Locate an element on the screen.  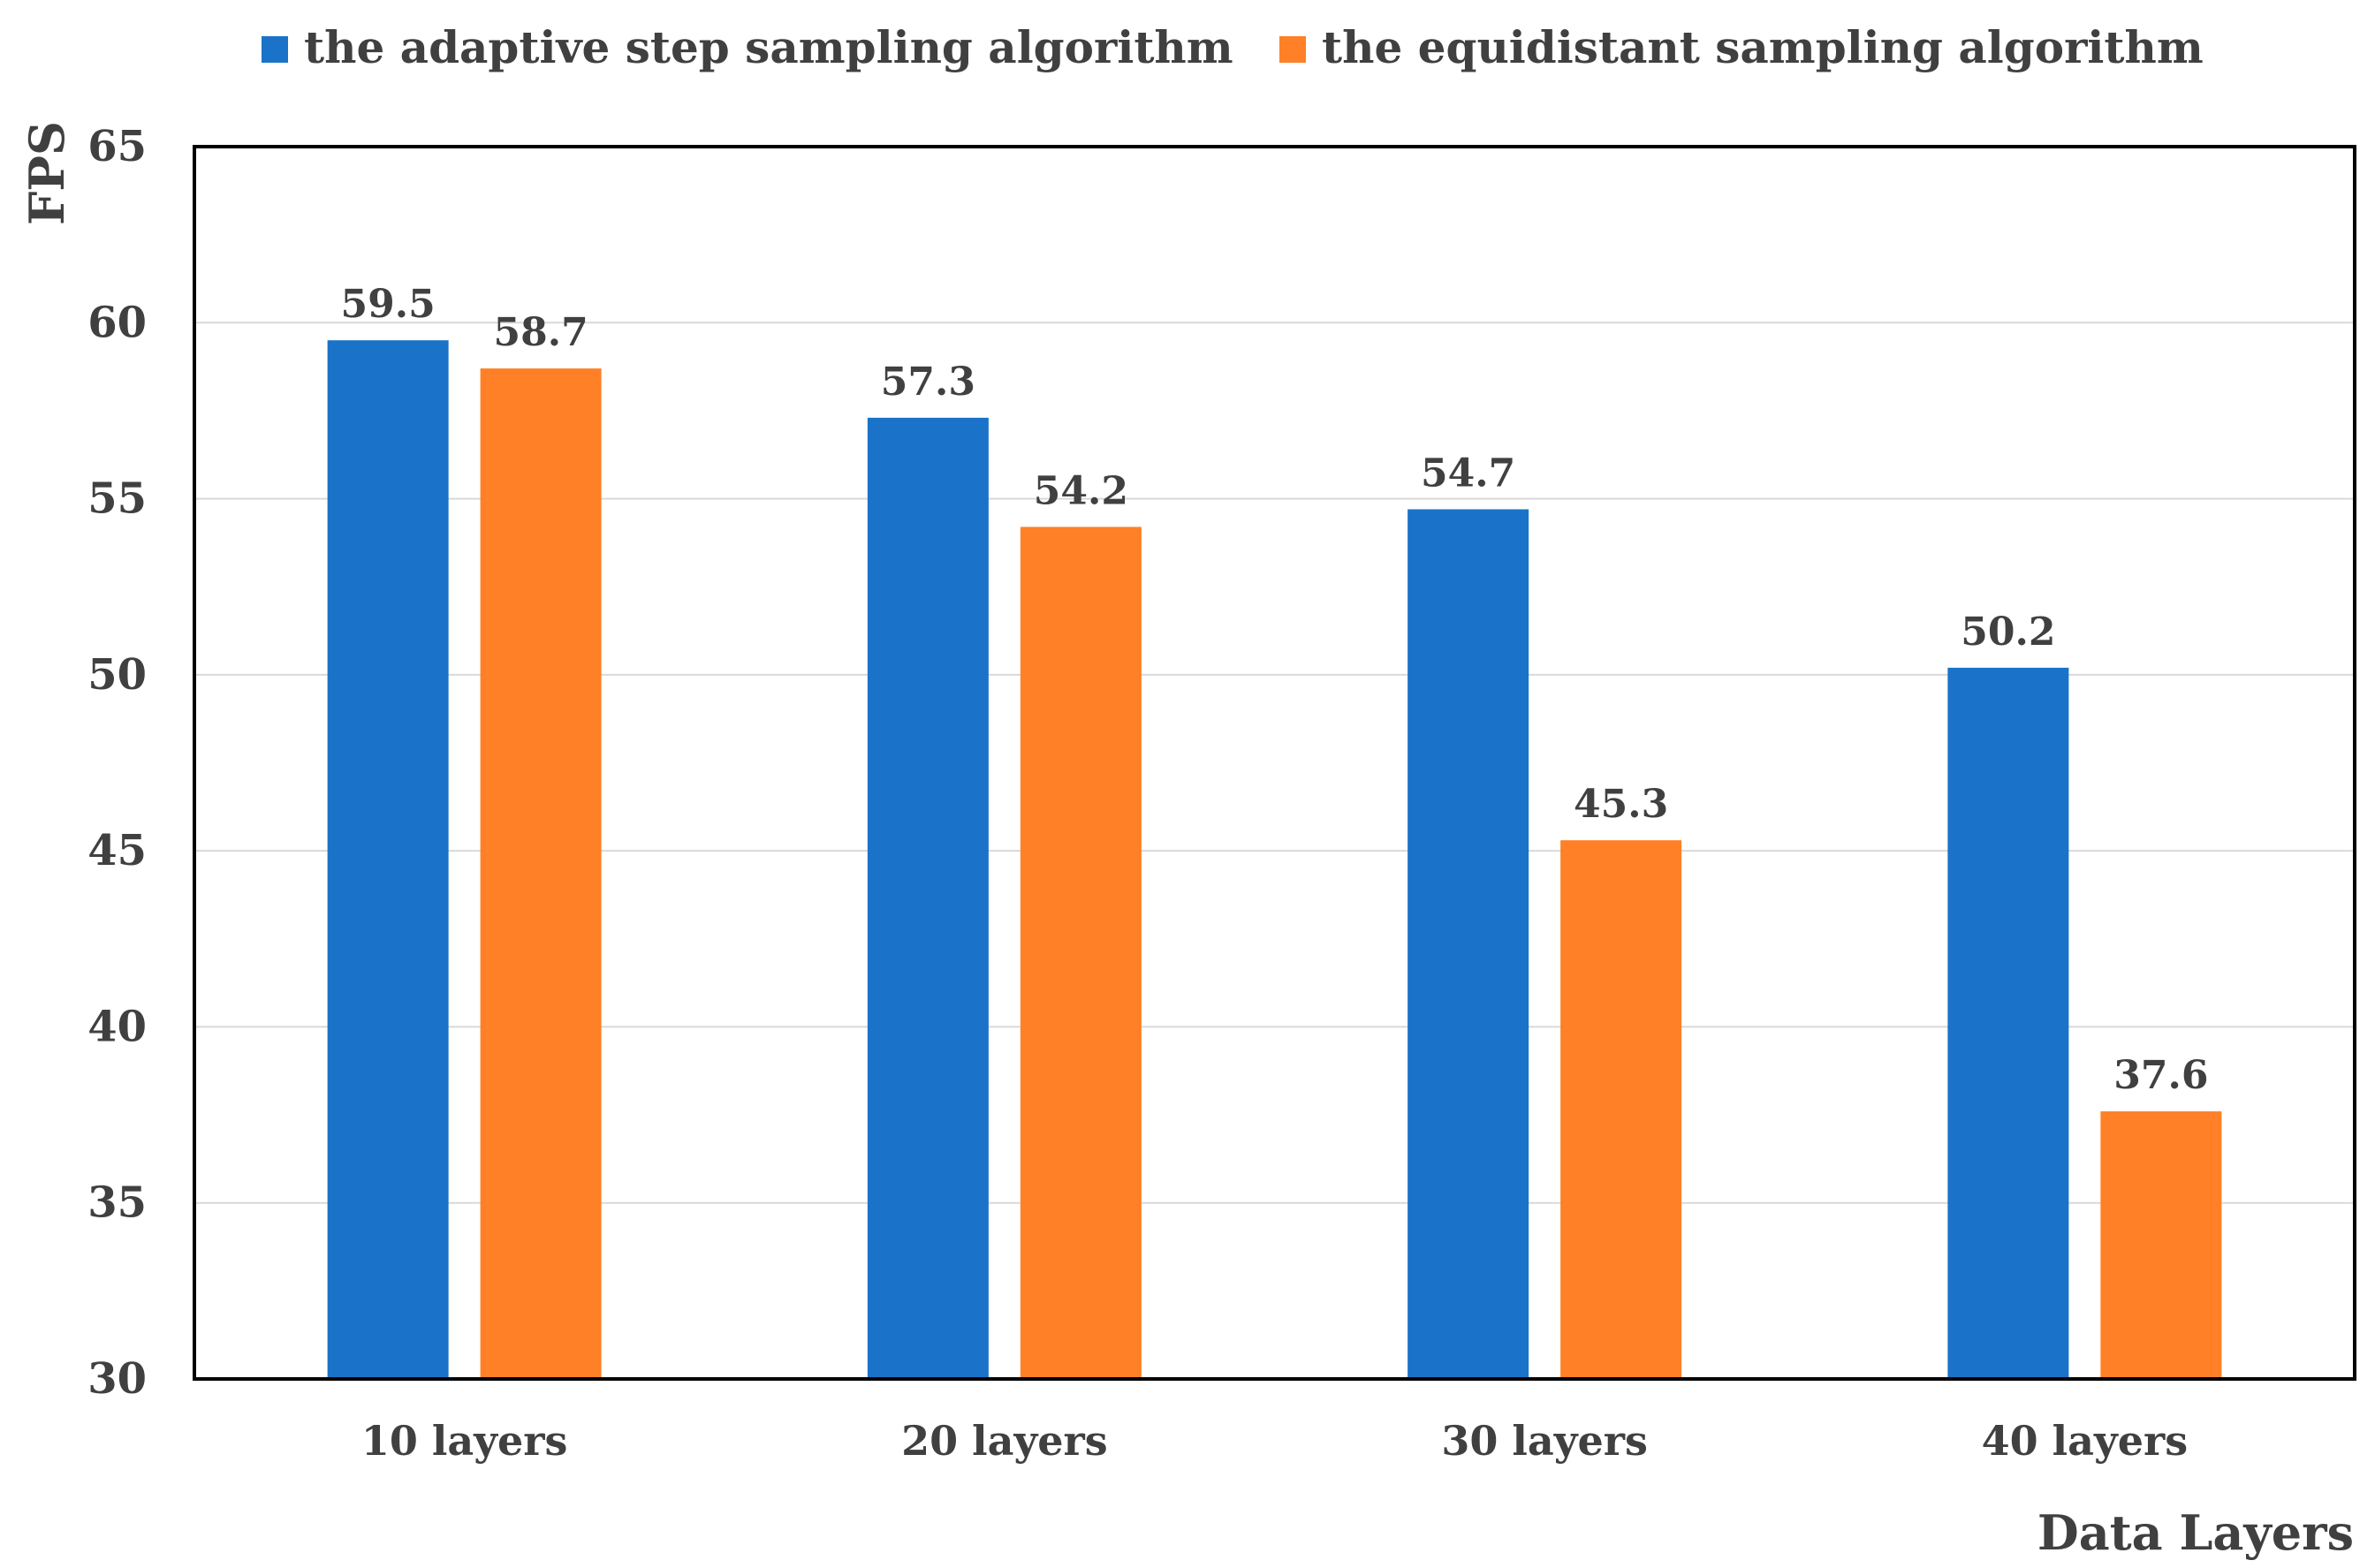
y-tick-label: 30 is located at coordinates (117, 1379).